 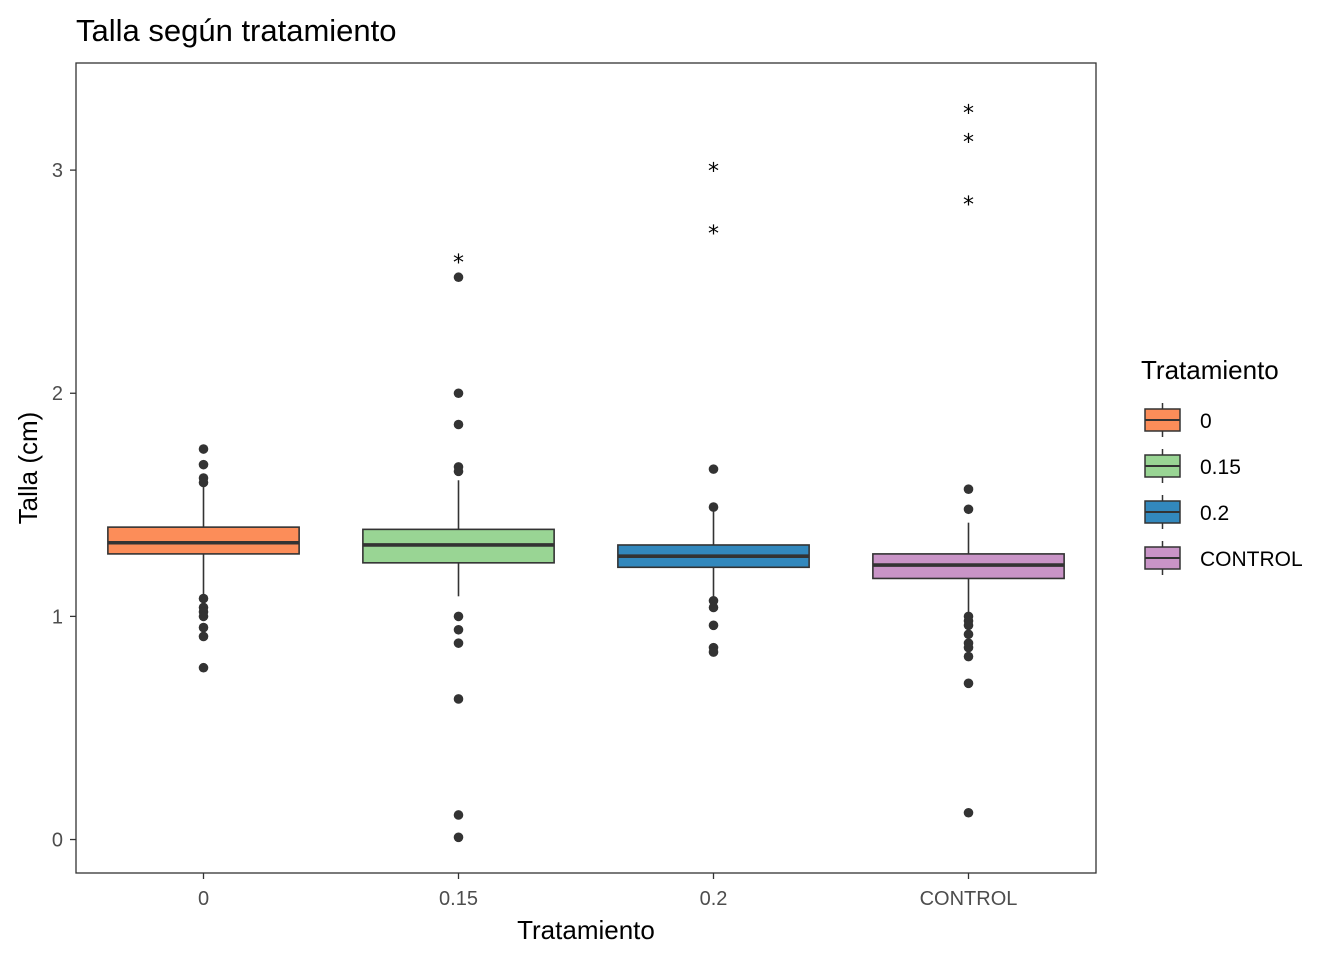 What do you see at coordinates (1223, 489) in the screenshot?
I see `legend: 0 0.15 0.2 CONTROL` at bounding box center [1223, 489].